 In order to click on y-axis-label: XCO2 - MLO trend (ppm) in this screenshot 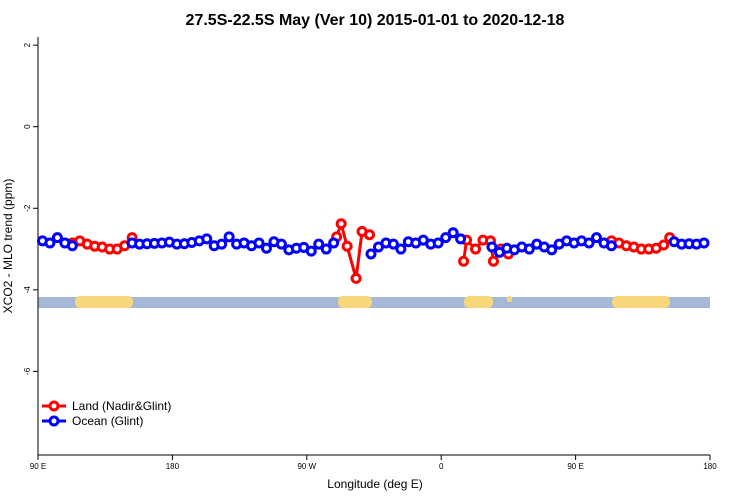, I will do `click(8, 246)`.